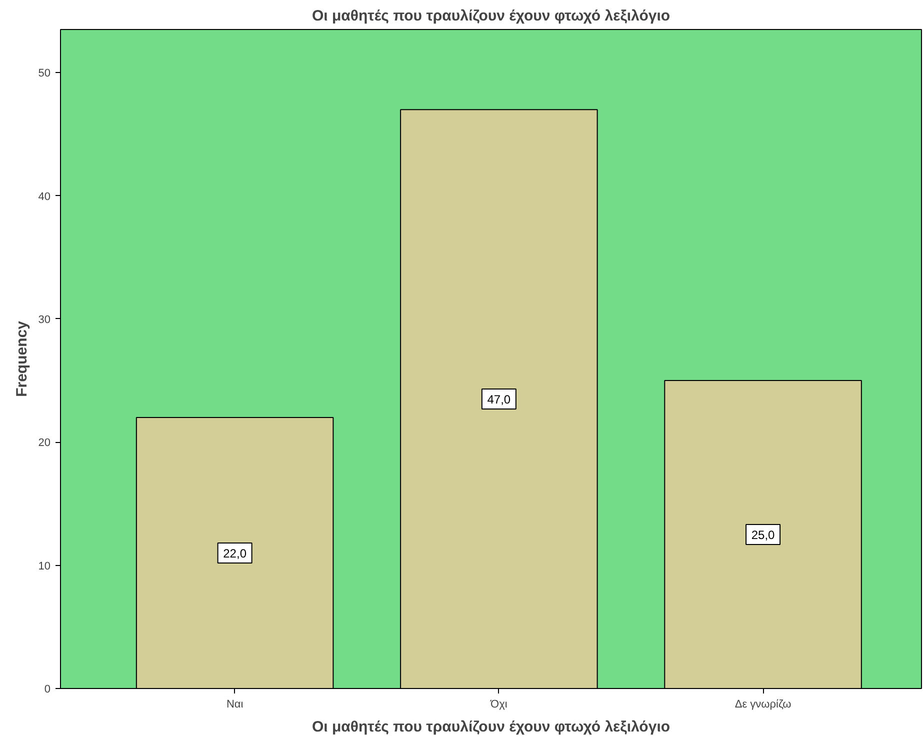 This screenshot has height=738, width=923. Describe the element at coordinates (44, 566) in the screenshot. I see `y-tick-label: 10` at that location.